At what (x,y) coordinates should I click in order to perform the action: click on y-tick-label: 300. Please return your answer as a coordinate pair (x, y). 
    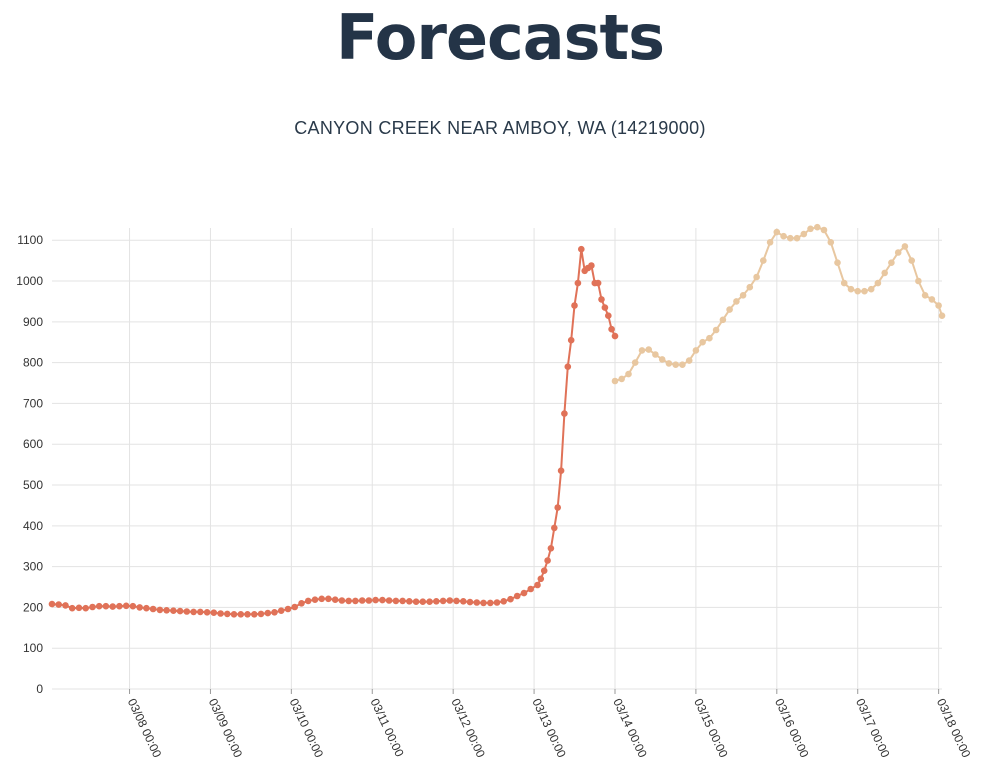
    Looking at the image, I should click on (33, 567).